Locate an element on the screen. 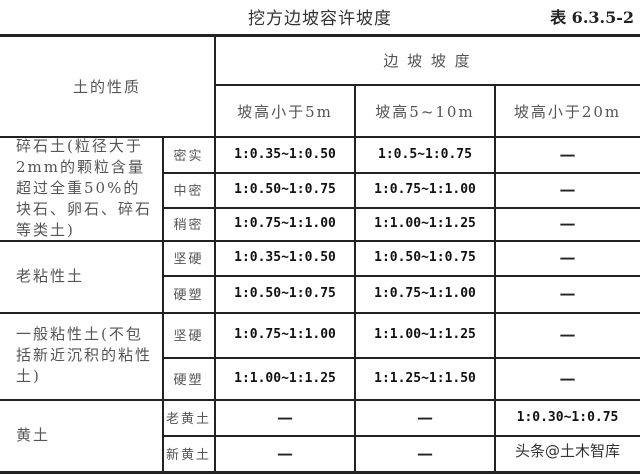  header-divider is located at coordinates (427, 85).